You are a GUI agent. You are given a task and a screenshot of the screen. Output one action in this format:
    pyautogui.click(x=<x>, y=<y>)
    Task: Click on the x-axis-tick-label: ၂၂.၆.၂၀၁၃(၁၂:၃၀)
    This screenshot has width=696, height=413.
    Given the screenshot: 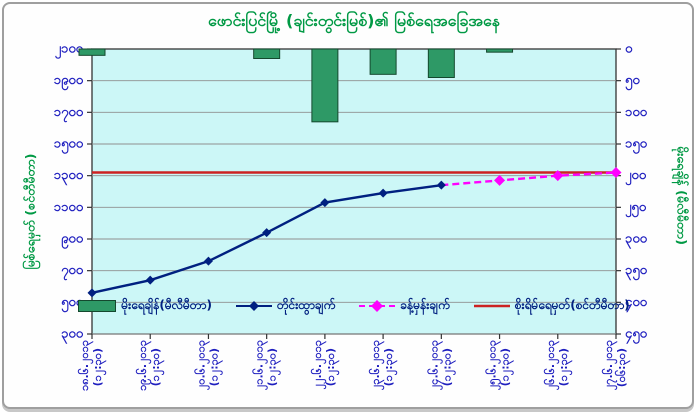 What is the action you would take?
    pyautogui.click(x=325, y=364)
    